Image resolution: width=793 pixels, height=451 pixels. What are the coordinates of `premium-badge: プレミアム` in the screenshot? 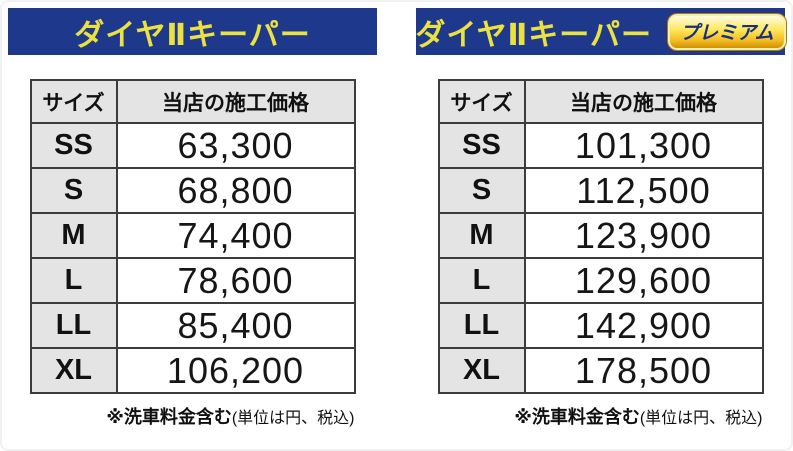 It's located at (726, 31).